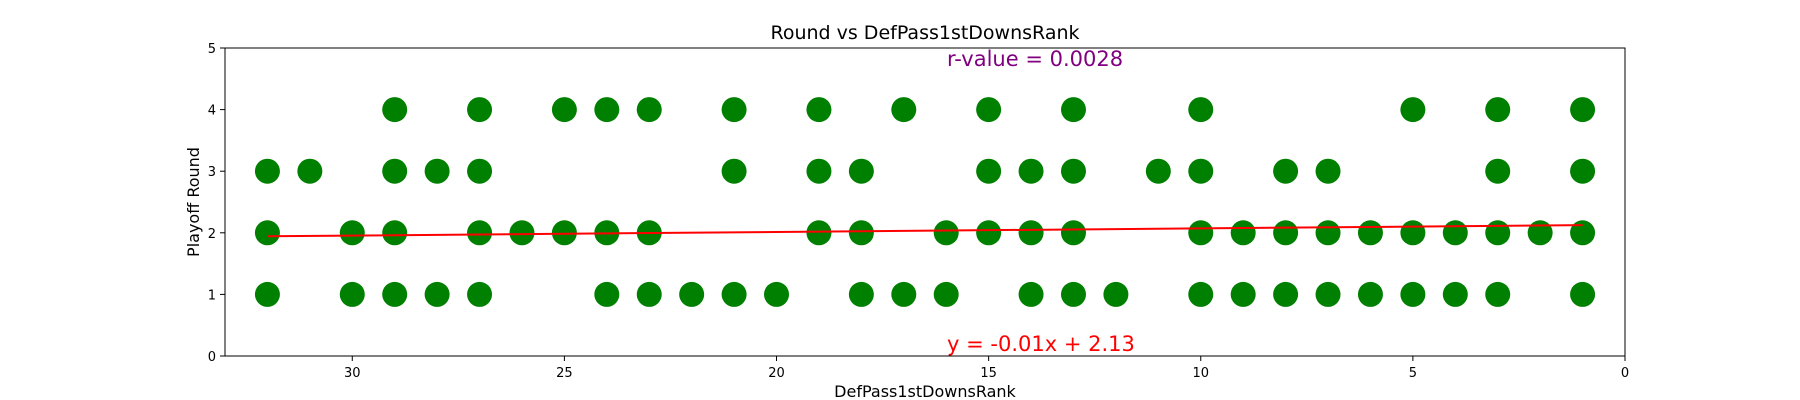 Image resolution: width=1800 pixels, height=400 pixels. What do you see at coordinates (1035, 59) in the screenshot?
I see `r-value-annotation: r-value = 0.0028` at bounding box center [1035, 59].